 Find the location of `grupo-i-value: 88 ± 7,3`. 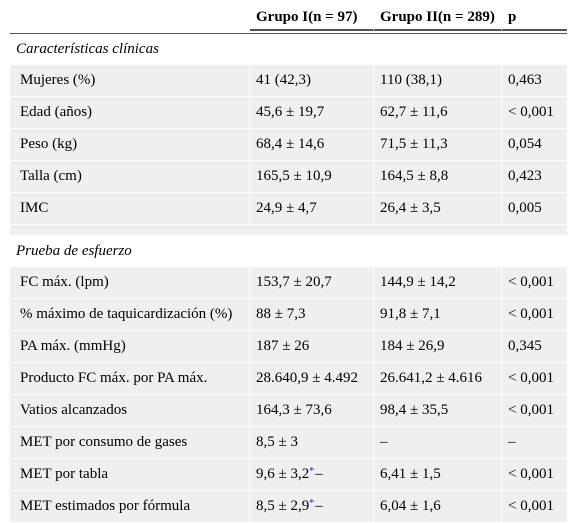

grupo-i-value: 88 ± 7,3 is located at coordinates (312, 314).